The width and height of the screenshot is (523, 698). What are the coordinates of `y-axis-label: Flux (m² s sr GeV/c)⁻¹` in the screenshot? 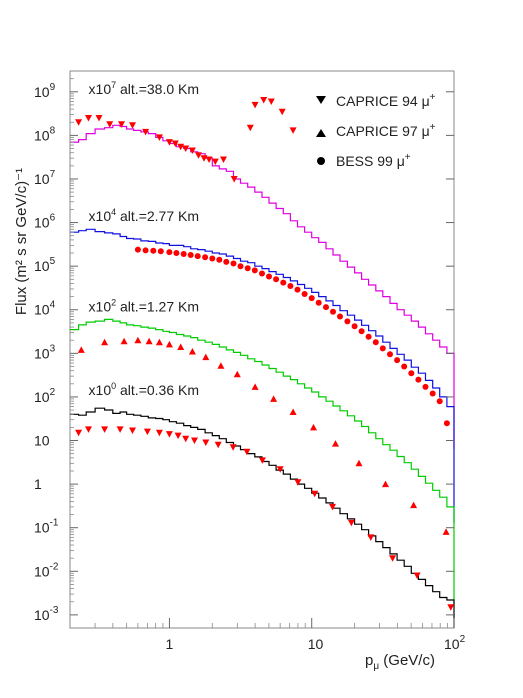 It's located at (21, 241).